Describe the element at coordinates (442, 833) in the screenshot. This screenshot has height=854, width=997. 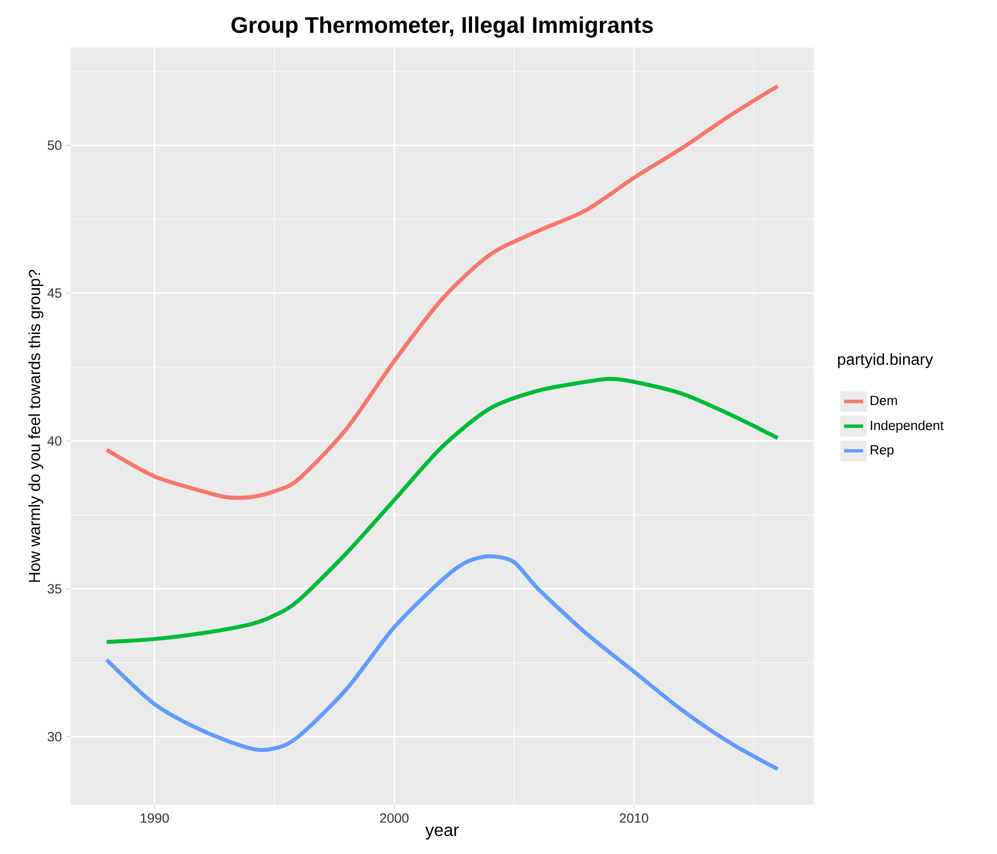
I see `x-axis-title: year` at that location.